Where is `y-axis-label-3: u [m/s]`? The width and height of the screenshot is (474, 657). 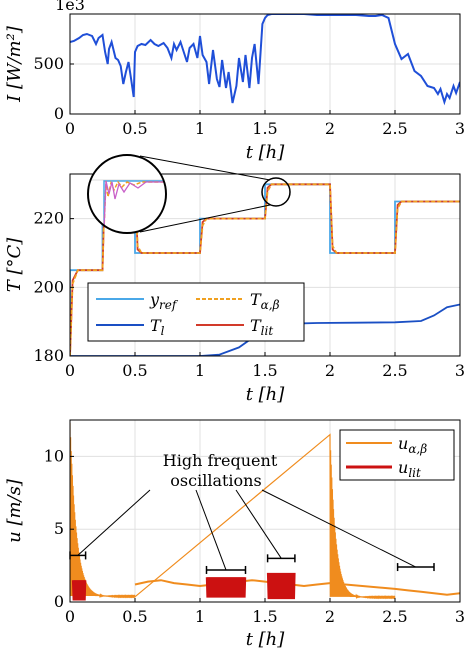
y-axis-label-3: u [m/s] is located at coordinates (14, 510).